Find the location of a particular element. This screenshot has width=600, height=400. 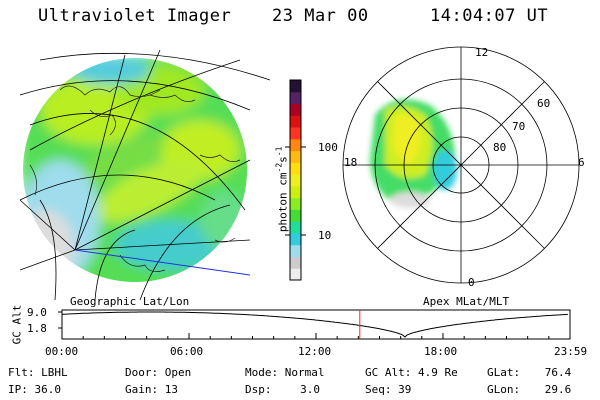

date-label: 23 Mar 00 is located at coordinates (320, 16).